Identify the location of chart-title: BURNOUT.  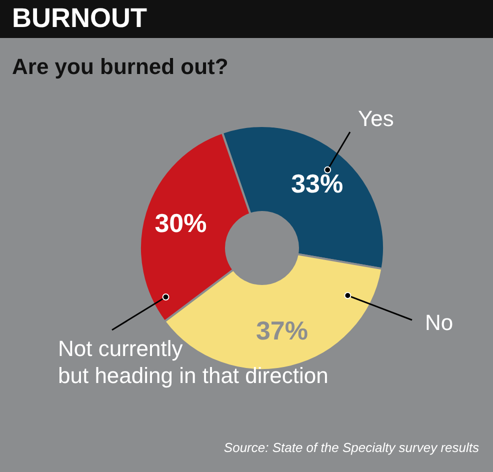
(79, 18).